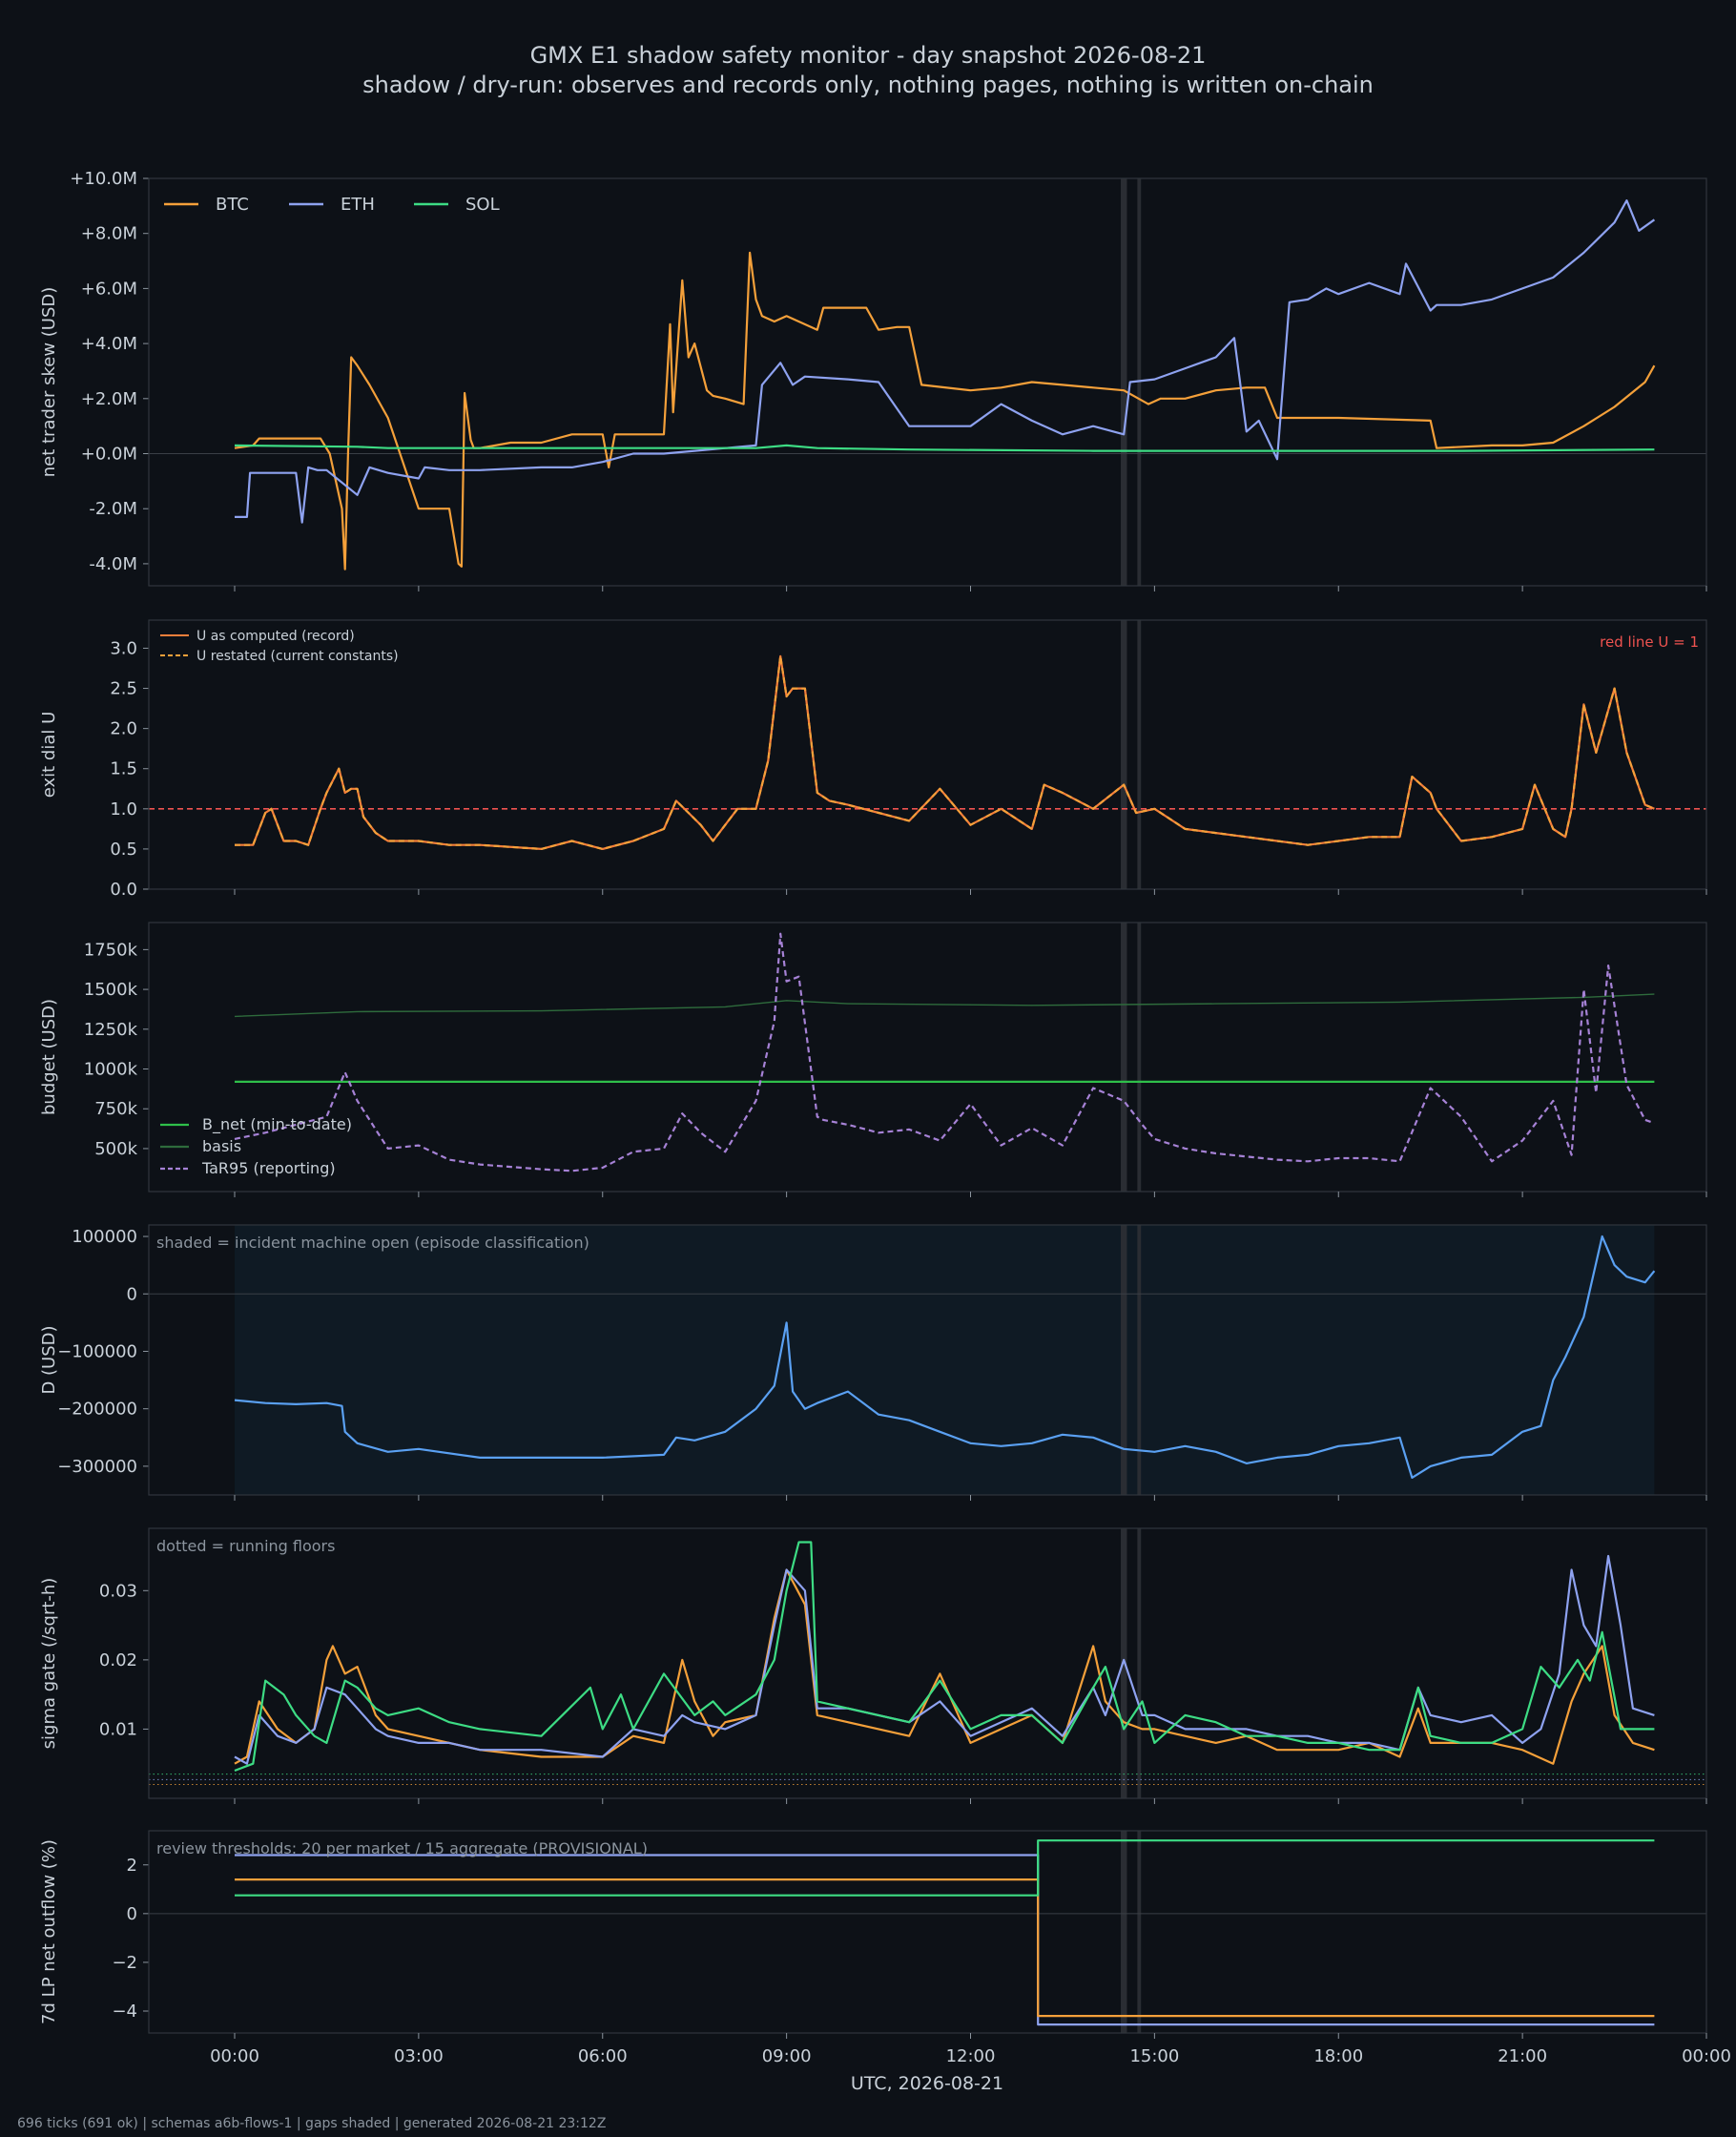  I want to click on y-axis-label: D (USD), so click(49, 1359).